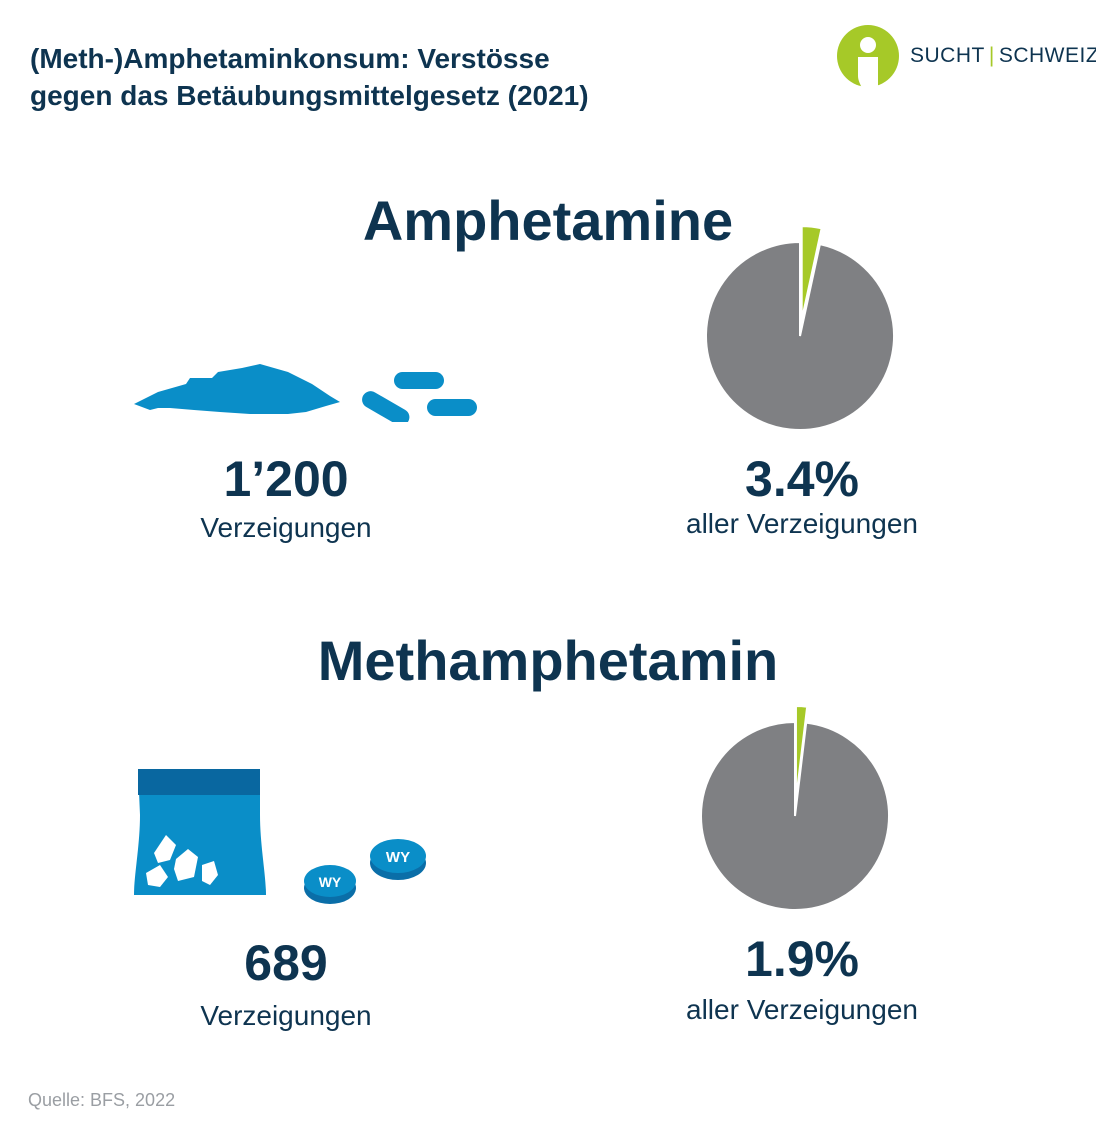 Image resolution: width=1096 pixels, height=1142 pixels. I want to click on amphetamine-count-value: 1’200, so click(286, 479).